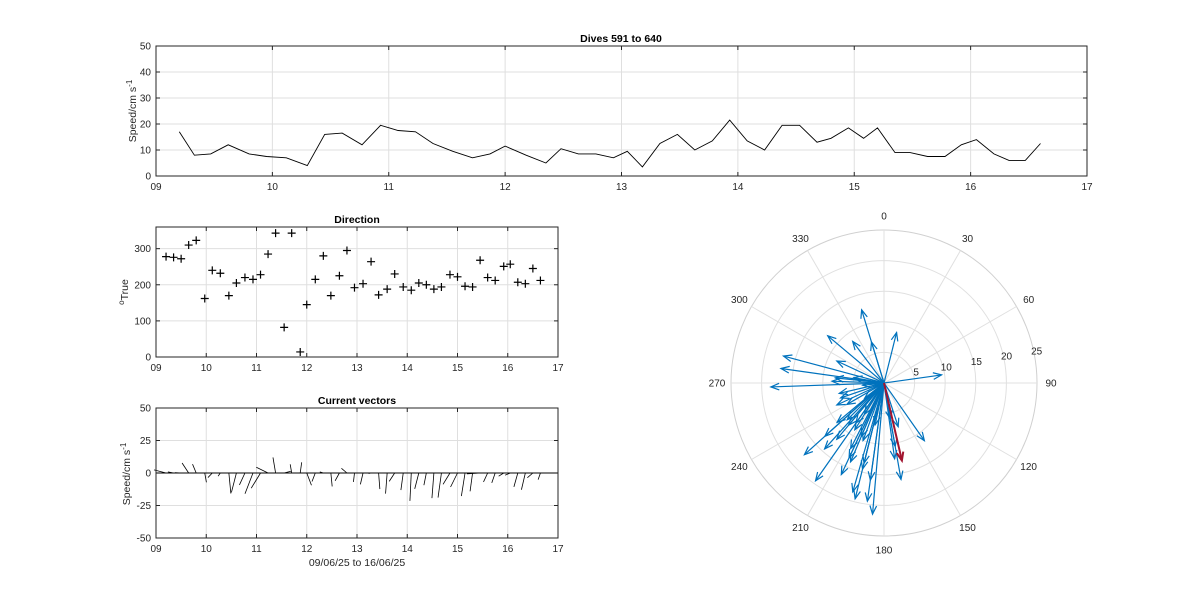 Image resolution: width=1200 pixels, height=605 pixels. Describe the element at coordinates (977, 362) in the screenshot. I see `polar-radius-label: 15` at that location.